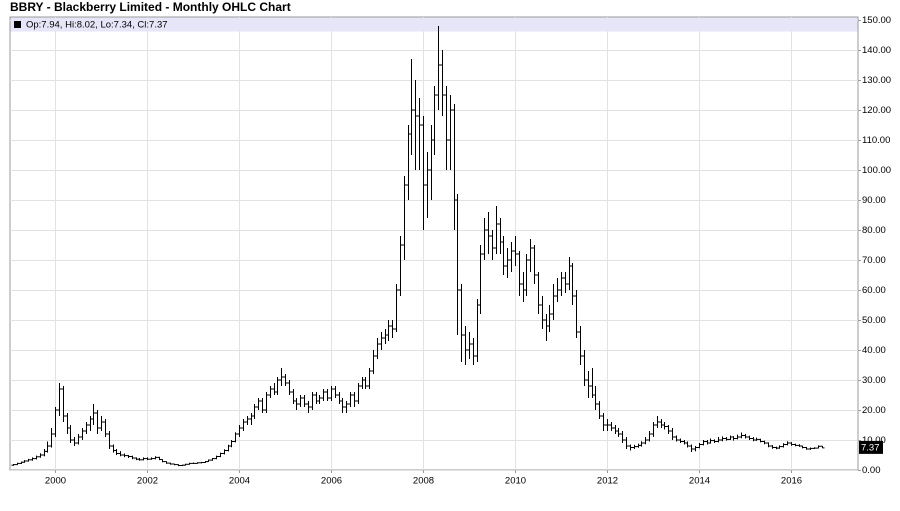 This screenshot has width=900, height=511. Describe the element at coordinates (874, 410) in the screenshot. I see `y-tick-label: 20.00` at that location.